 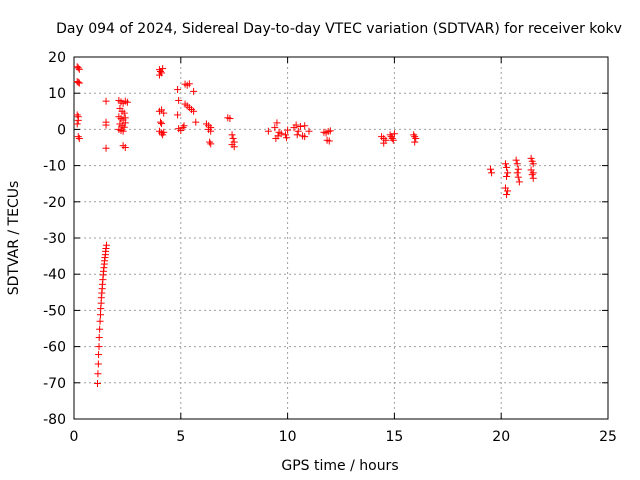 What do you see at coordinates (288, 437) in the screenshot?
I see `x-tick-label: 10` at bounding box center [288, 437].